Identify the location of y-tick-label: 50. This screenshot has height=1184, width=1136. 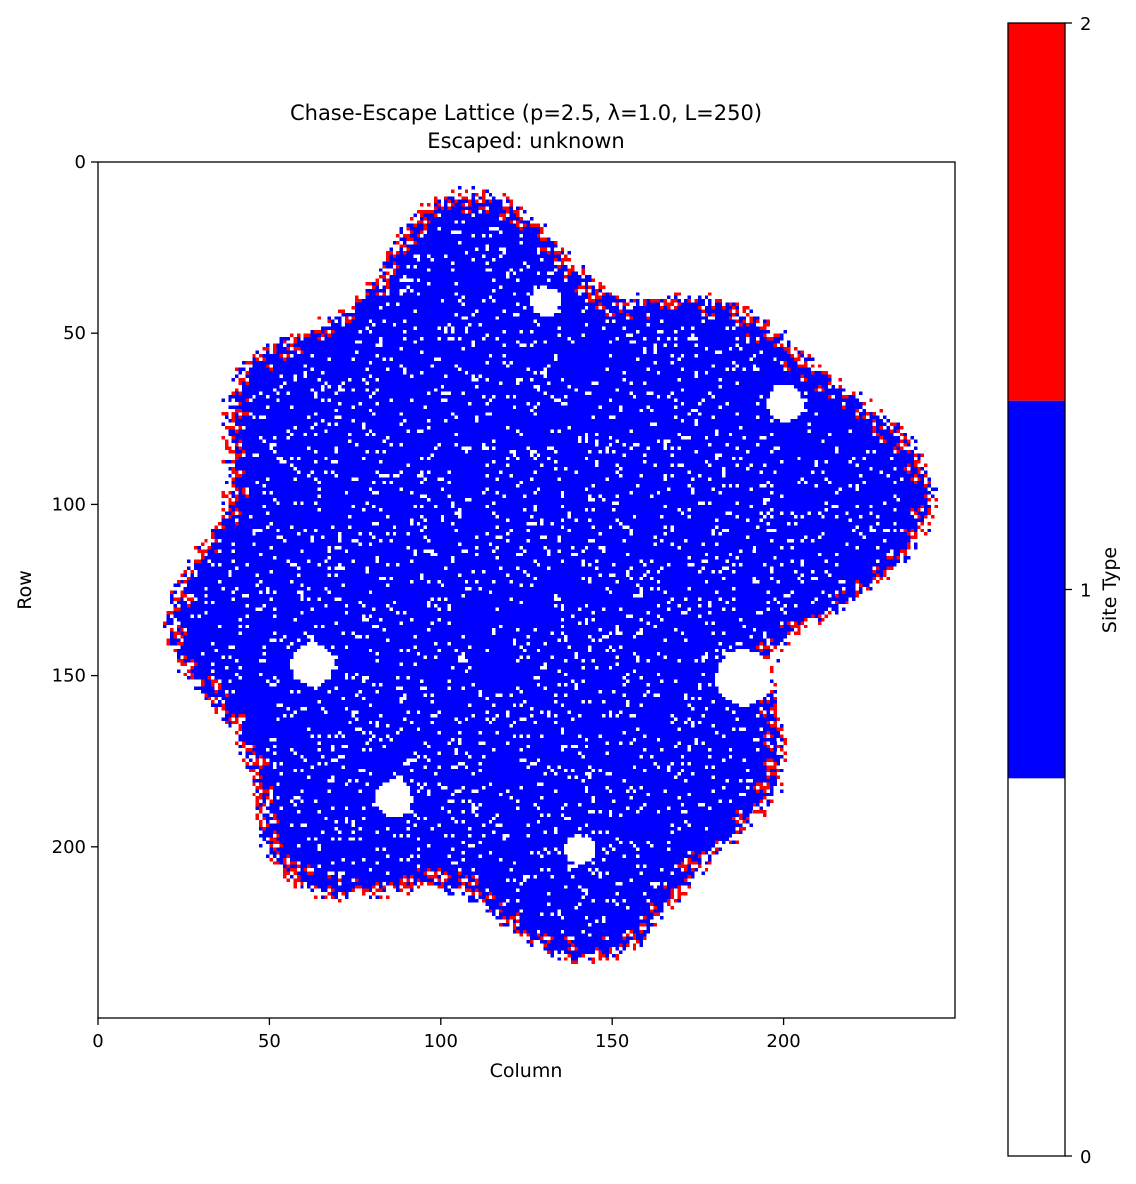
(74, 333).